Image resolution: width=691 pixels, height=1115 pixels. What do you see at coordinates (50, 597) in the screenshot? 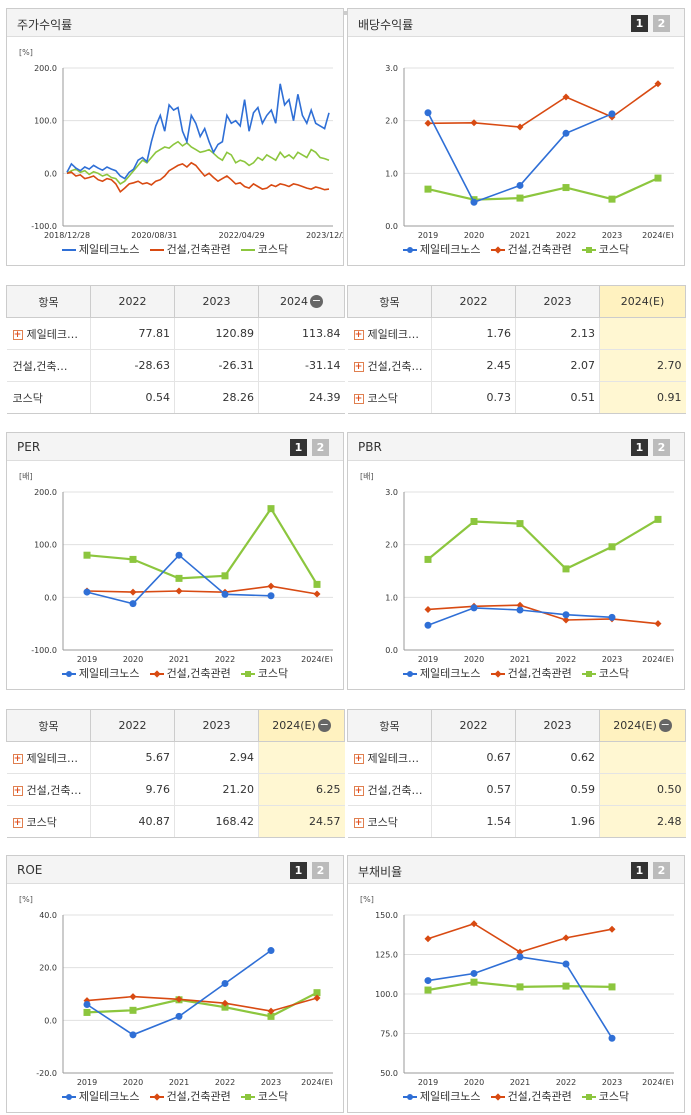
I see `y-tick-label: 0.0` at bounding box center [50, 597].